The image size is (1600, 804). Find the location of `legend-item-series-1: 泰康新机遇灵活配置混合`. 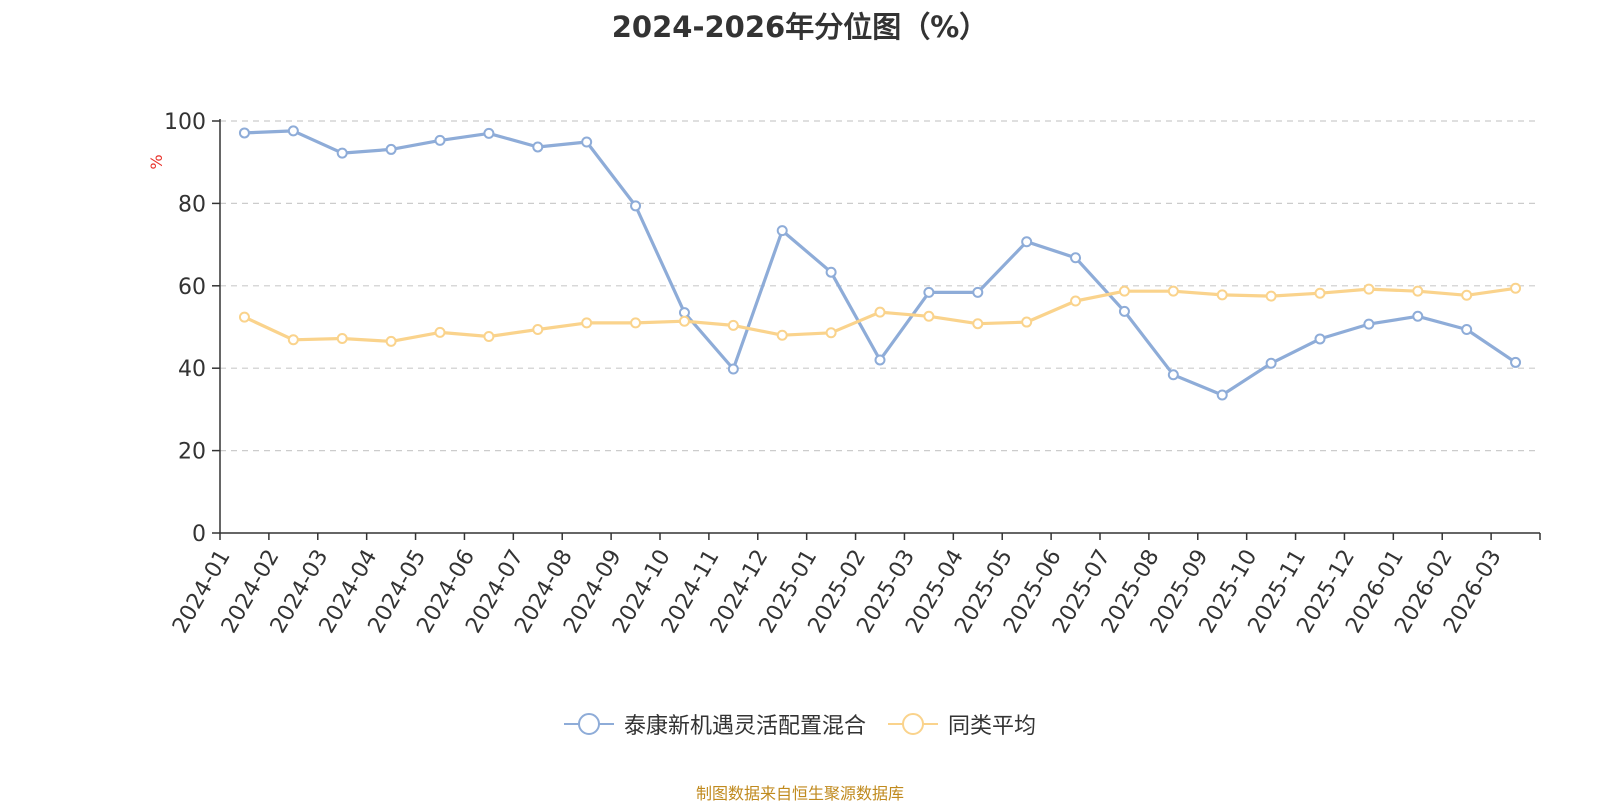

legend-item-series-1: 泰康新机遇灵活配置混合 is located at coordinates (714, 724).